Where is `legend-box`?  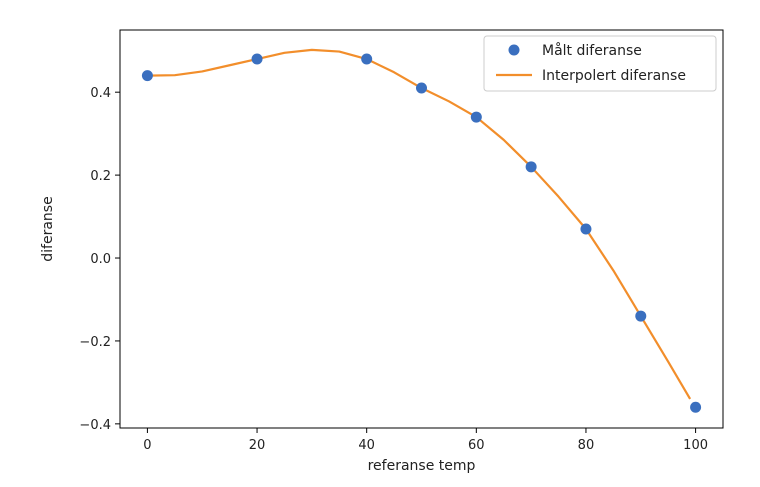 legend-box is located at coordinates (600, 63).